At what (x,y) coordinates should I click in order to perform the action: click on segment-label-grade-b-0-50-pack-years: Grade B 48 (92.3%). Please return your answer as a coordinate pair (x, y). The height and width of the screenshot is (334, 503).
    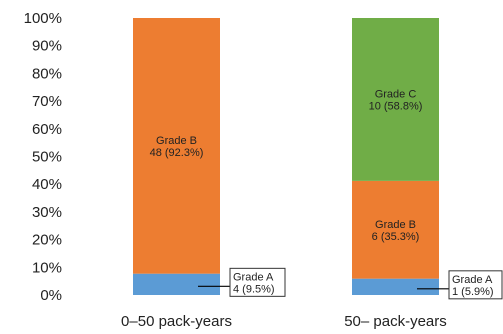
    Looking at the image, I should click on (177, 147).